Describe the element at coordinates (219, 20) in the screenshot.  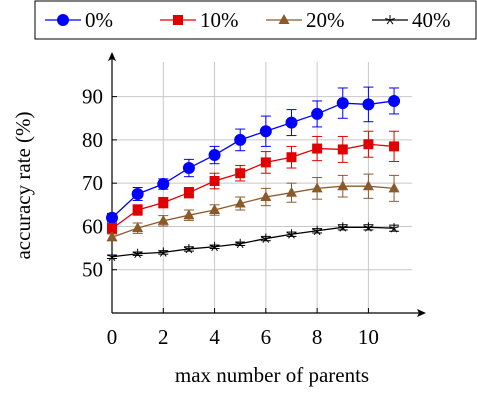
I see `legend-label: 10%` at that location.